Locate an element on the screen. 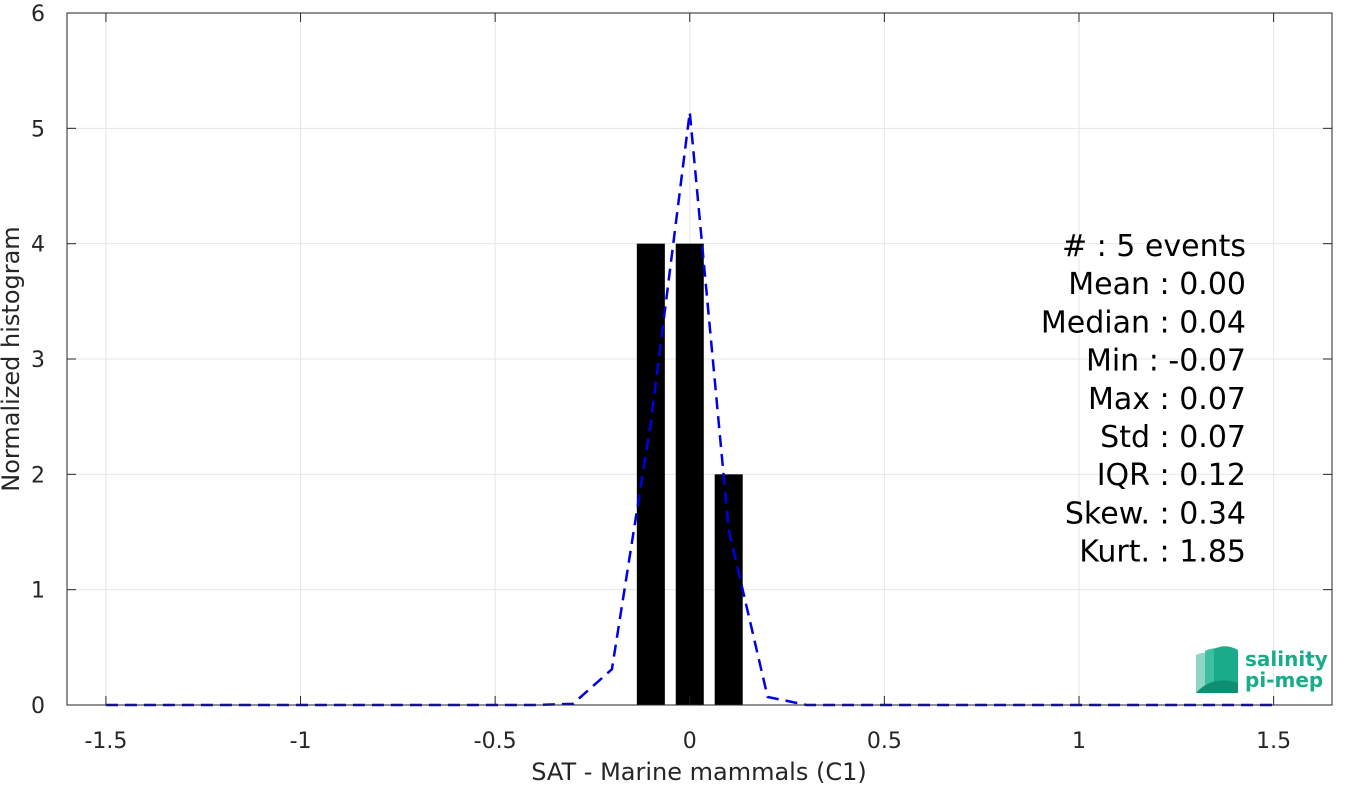  x-tick-label: 1.5 is located at coordinates (1273, 741).